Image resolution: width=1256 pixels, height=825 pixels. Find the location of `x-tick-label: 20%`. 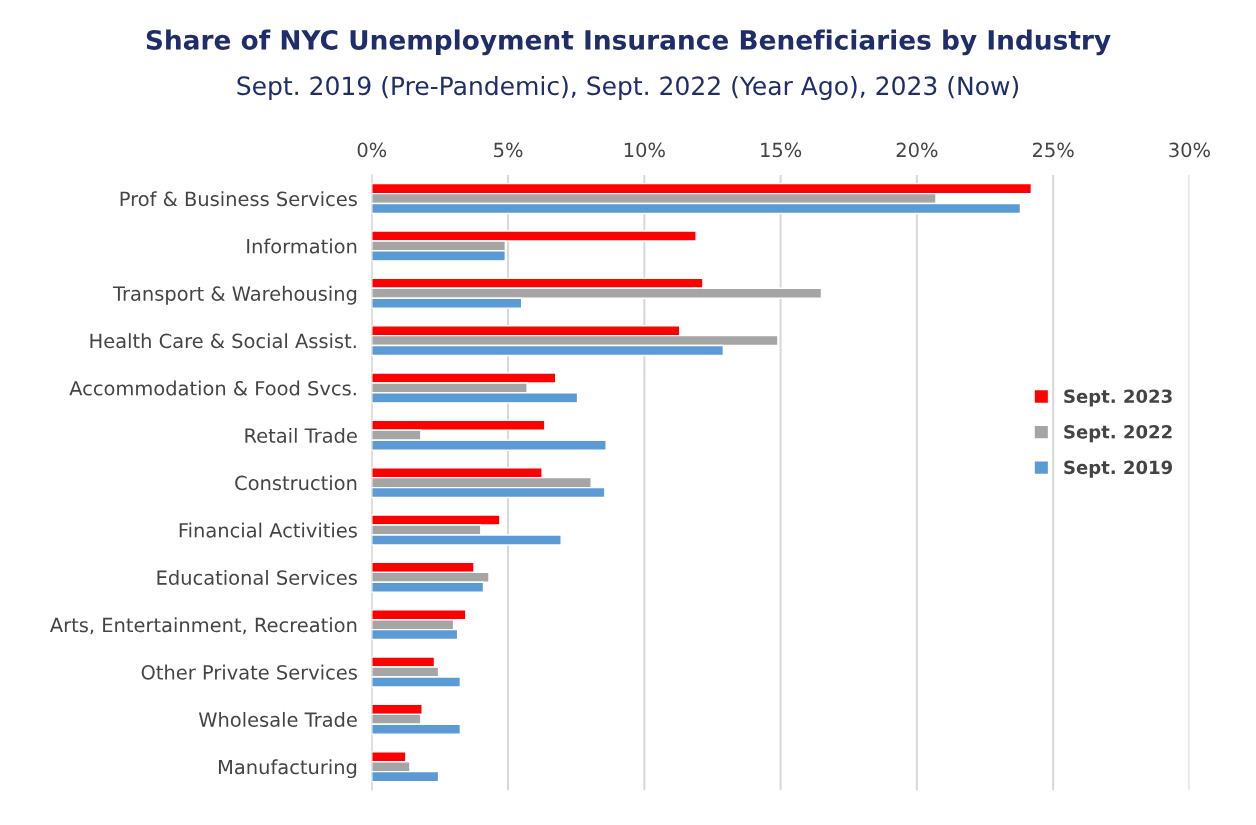

x-tick-label: 20% is located at coordinates (917, 150).